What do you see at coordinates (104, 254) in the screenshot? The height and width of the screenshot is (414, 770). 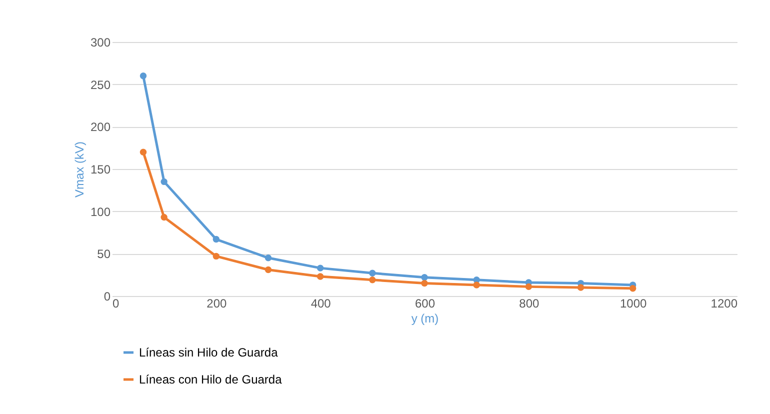 I see `y-tick-label: 50` at bounding box center [104, 254].